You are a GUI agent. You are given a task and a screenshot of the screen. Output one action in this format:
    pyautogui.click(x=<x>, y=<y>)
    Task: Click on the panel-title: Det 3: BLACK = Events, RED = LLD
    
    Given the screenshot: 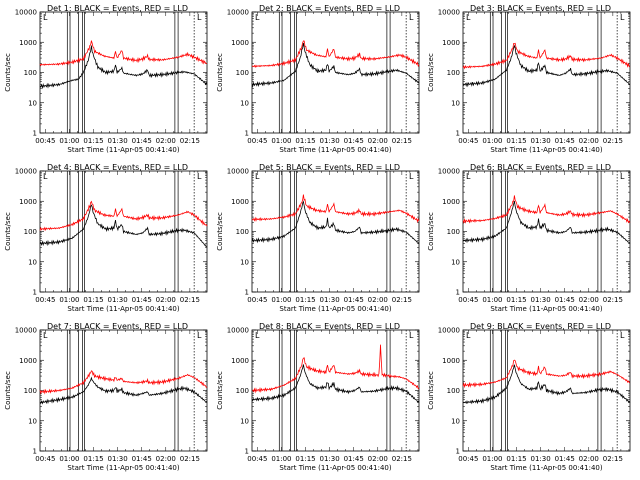 What is the action you would take?
    pyautogui.click(x=540, y=8)
    